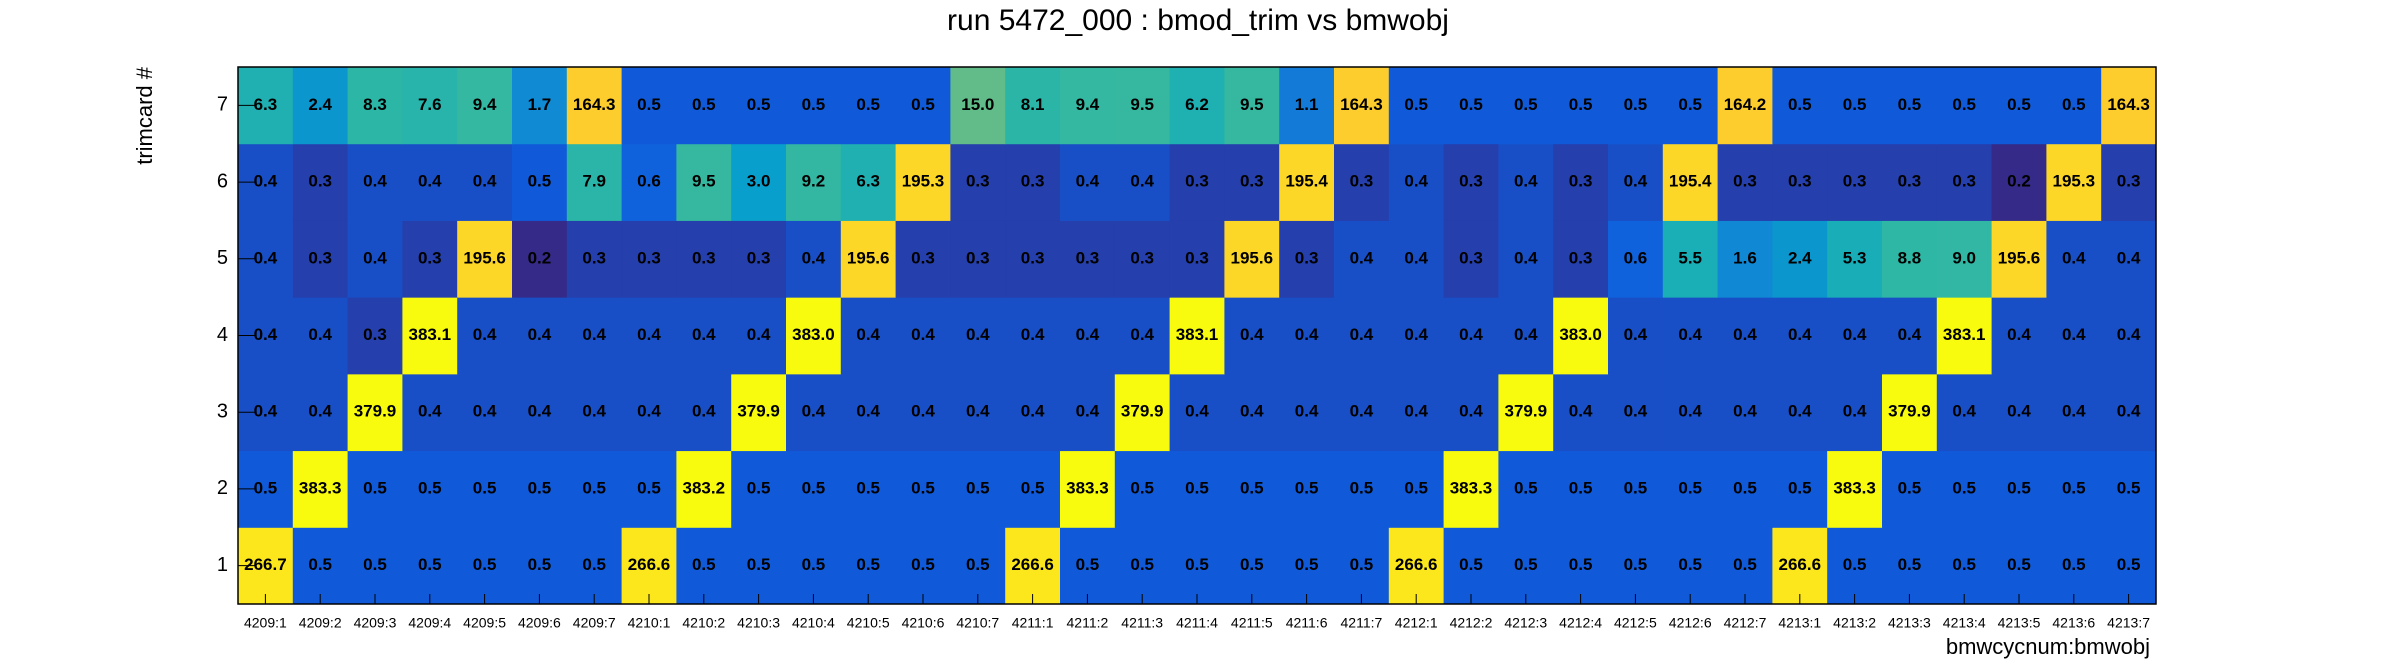 This screenshot has height=672, width=2396. I want to click on x-tick-label: 4213:4, so click(1964, 623).